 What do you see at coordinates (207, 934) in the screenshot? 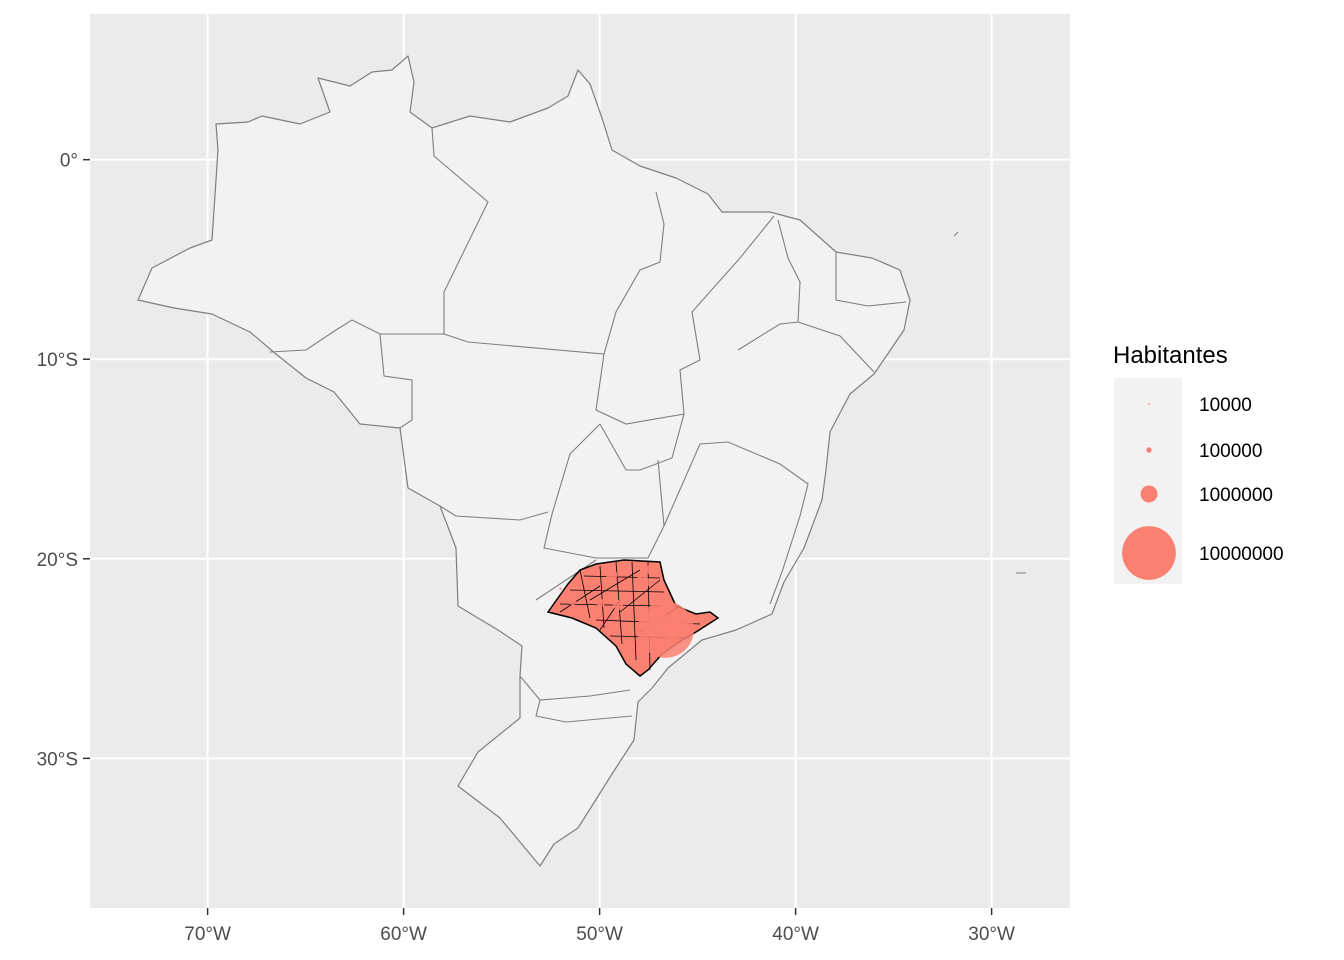
I see `x-tick-label: 70°W` at bounding box center [207, 934].